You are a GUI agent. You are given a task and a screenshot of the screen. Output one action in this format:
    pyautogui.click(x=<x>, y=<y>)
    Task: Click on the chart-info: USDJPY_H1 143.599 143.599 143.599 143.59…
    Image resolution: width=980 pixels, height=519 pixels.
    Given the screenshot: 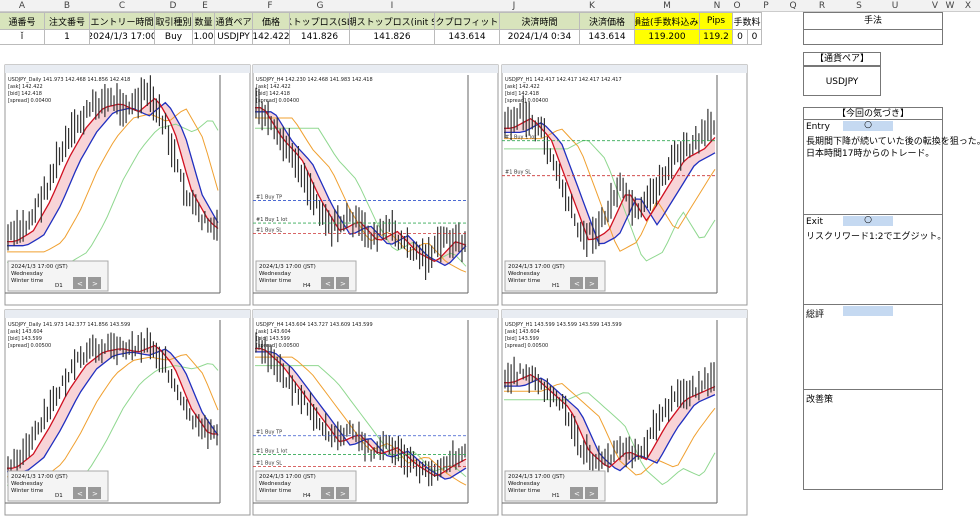 What is the action you would take?
    pyautogui.click(x=563, y=325)
    